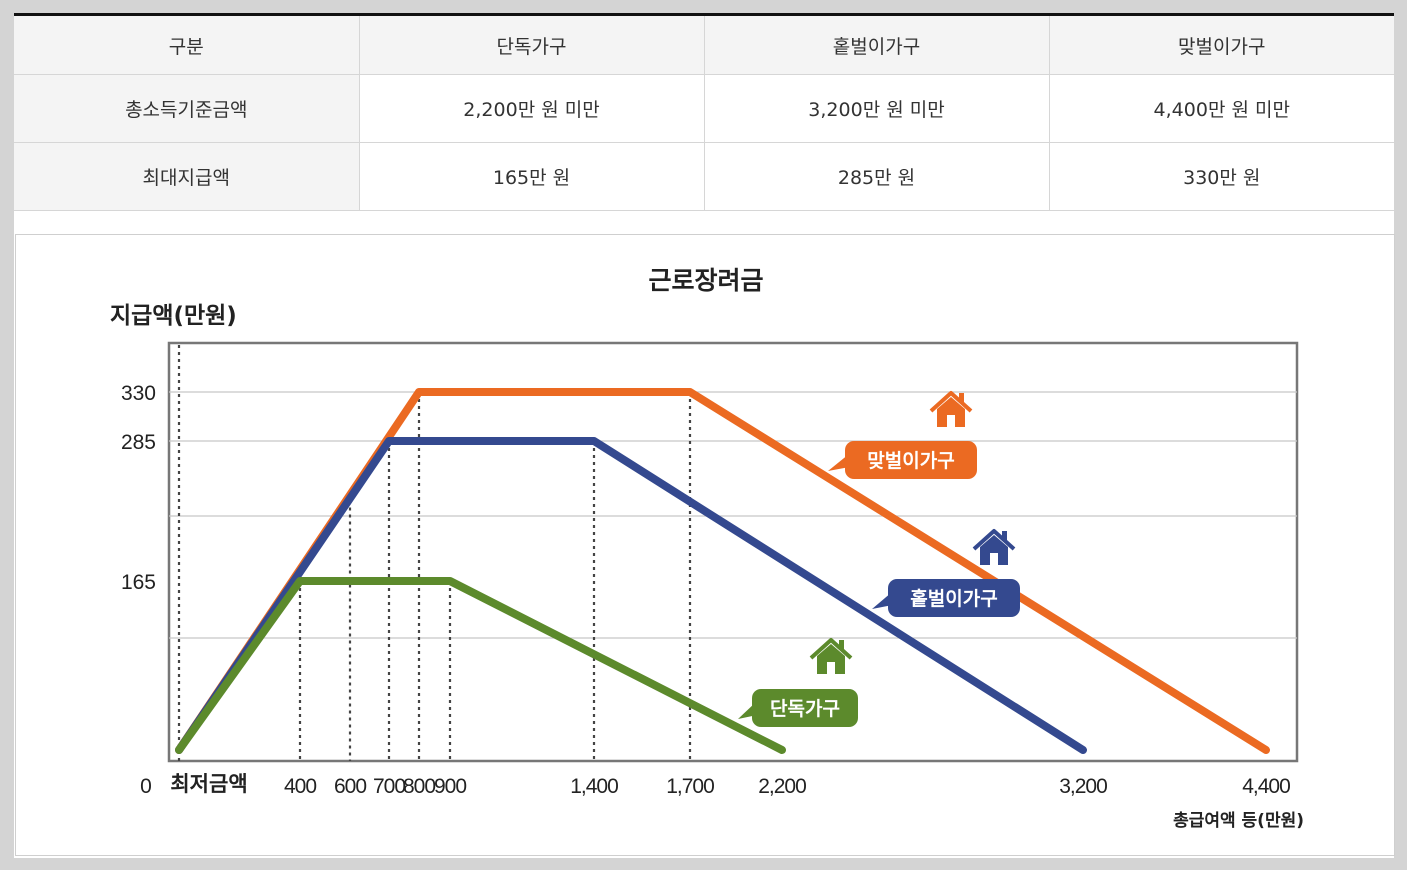 The width and height of the screenshot is (1407, 870). Describe the element at coordinates (146, 786) in the screenshot. I see `x-tick-origin: 0` at that location.